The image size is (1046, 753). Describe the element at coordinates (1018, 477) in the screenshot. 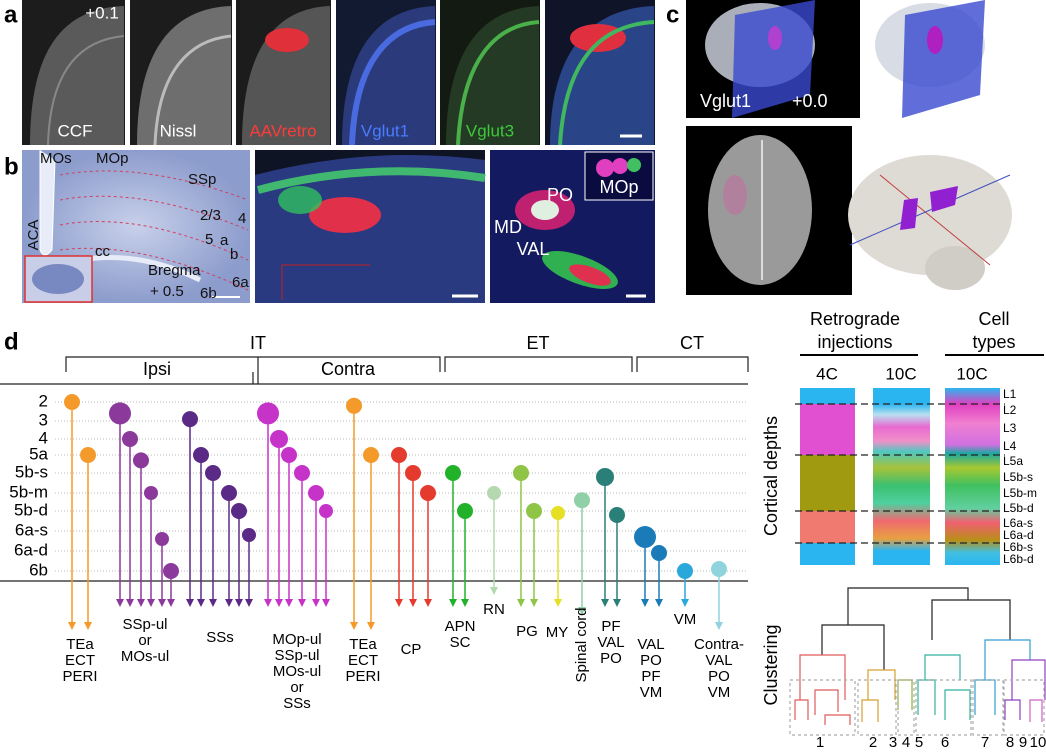

I see `depth-label: L5b-s` at that location.